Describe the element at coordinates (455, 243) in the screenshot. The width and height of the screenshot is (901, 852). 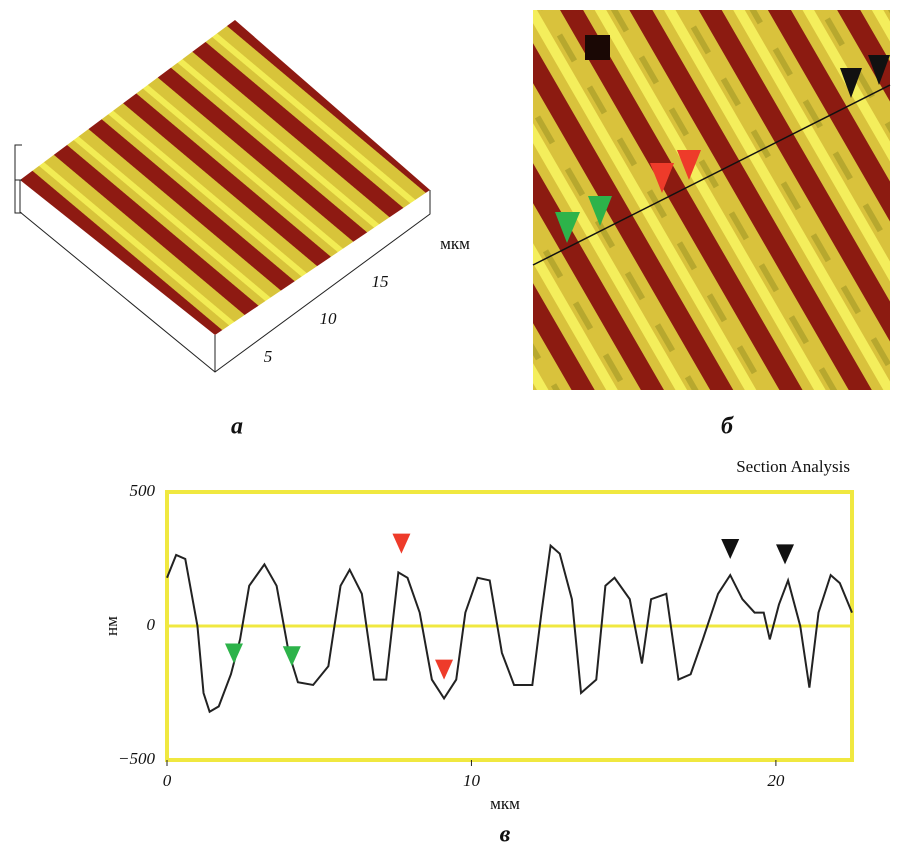
I see `axis-unit: мкм` at that location.